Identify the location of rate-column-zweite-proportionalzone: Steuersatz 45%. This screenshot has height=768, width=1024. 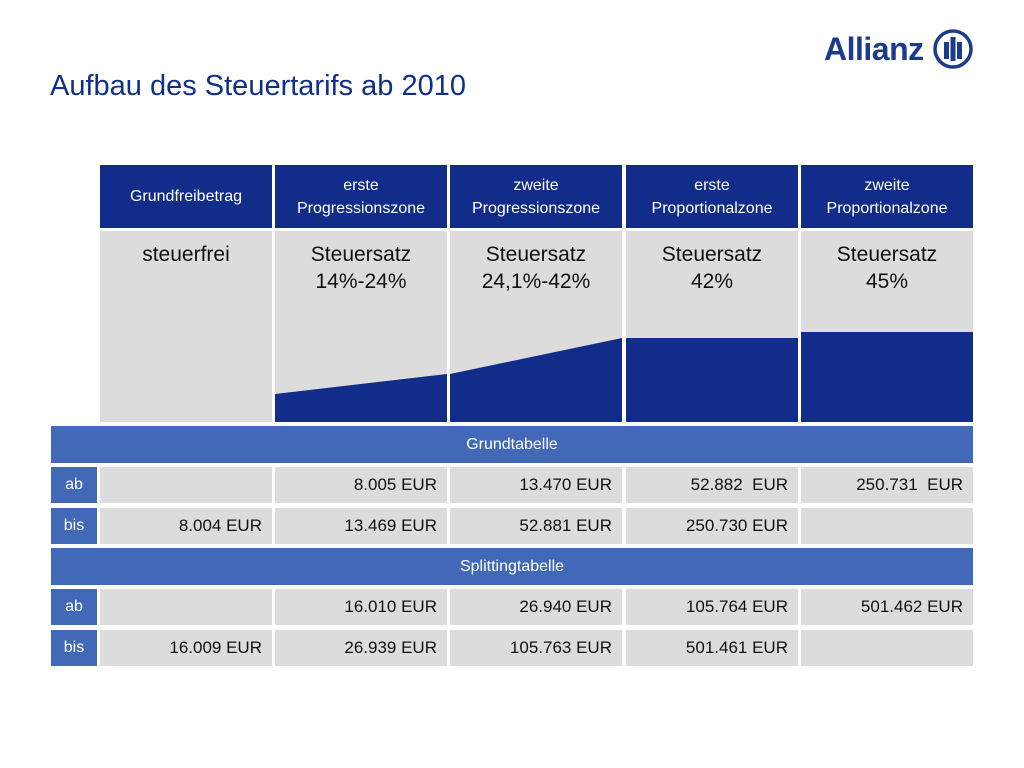
(887, 326).